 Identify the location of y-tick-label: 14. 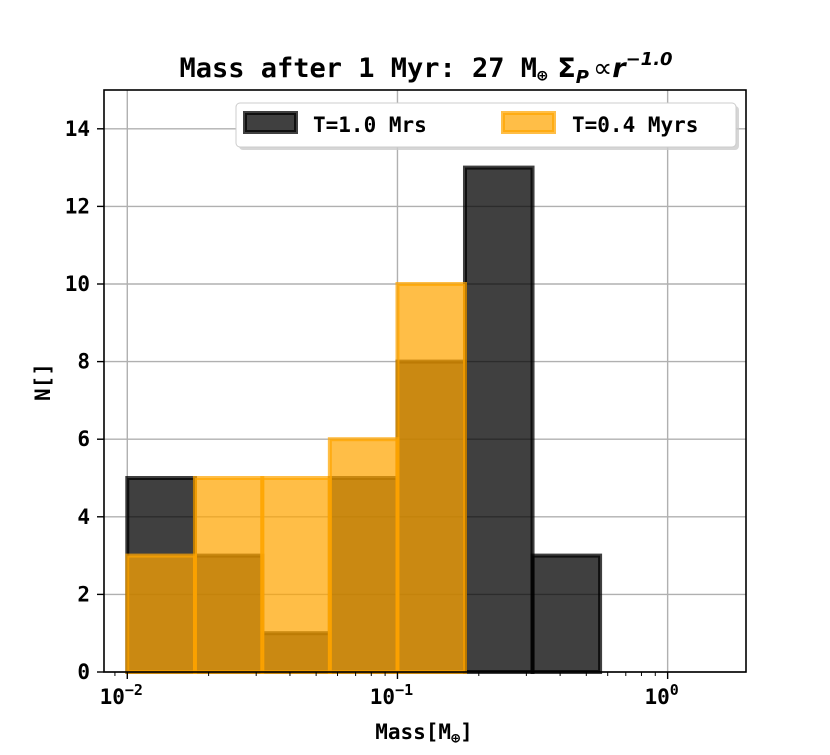
(77, 129).